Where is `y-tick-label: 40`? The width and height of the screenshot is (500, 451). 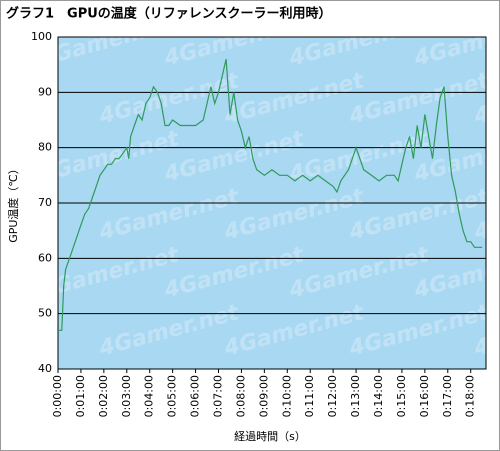 y-tick-label: 40 is located at coordinates (45, 368).